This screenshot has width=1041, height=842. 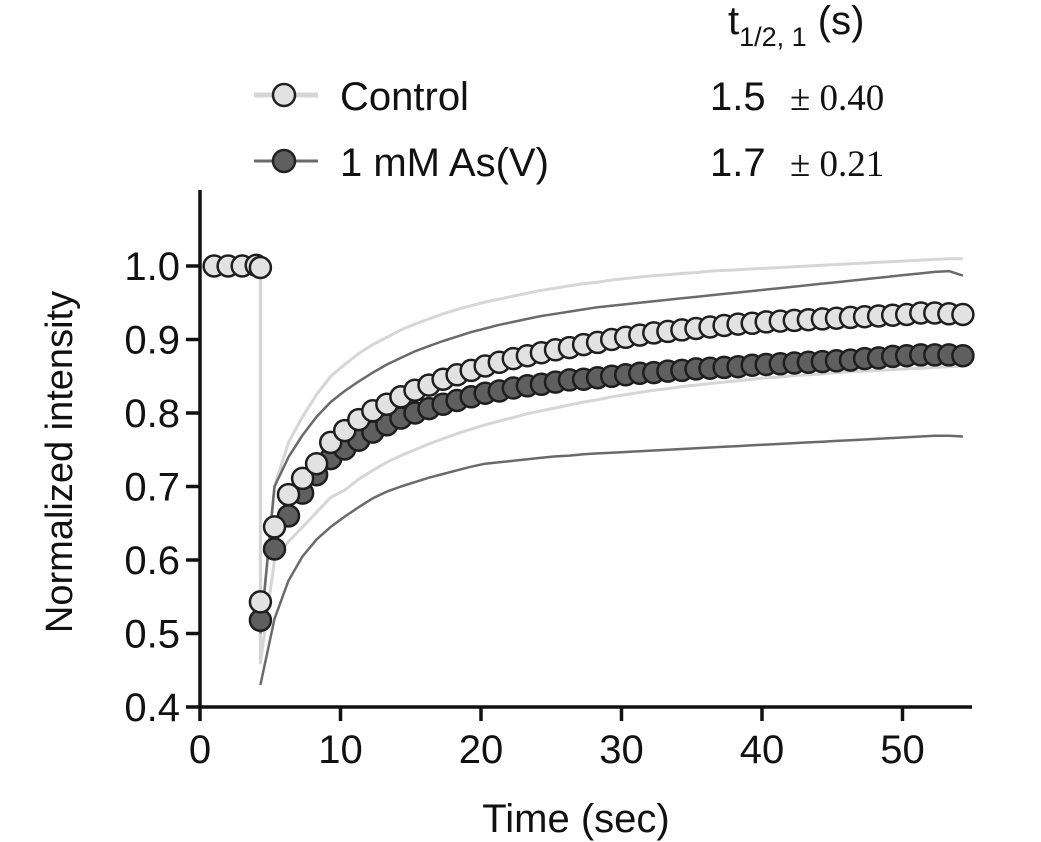 What do you see at coordinates (404, 97) in the screenshot?
I see `legend-label-control: Control` at bounding box center [404, 97].